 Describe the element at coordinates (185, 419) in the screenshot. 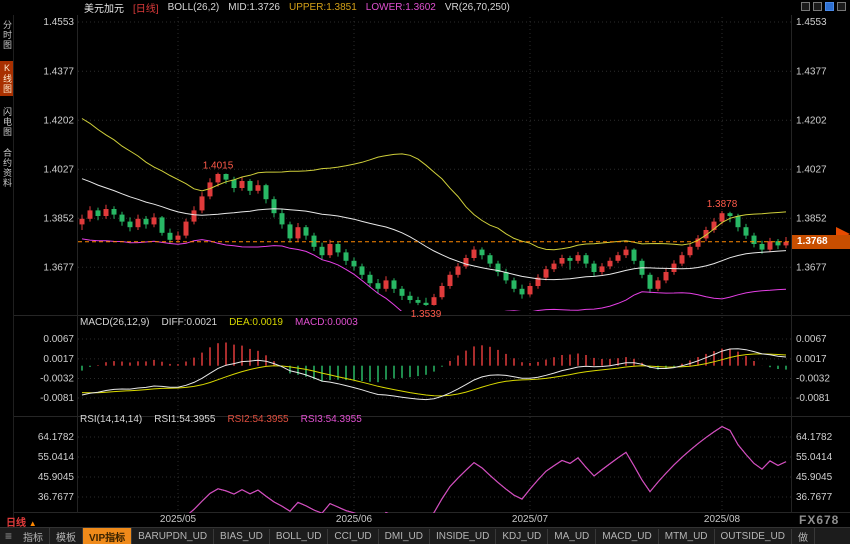

I see `rsi1-value: RSI1:54.3955` at that location.